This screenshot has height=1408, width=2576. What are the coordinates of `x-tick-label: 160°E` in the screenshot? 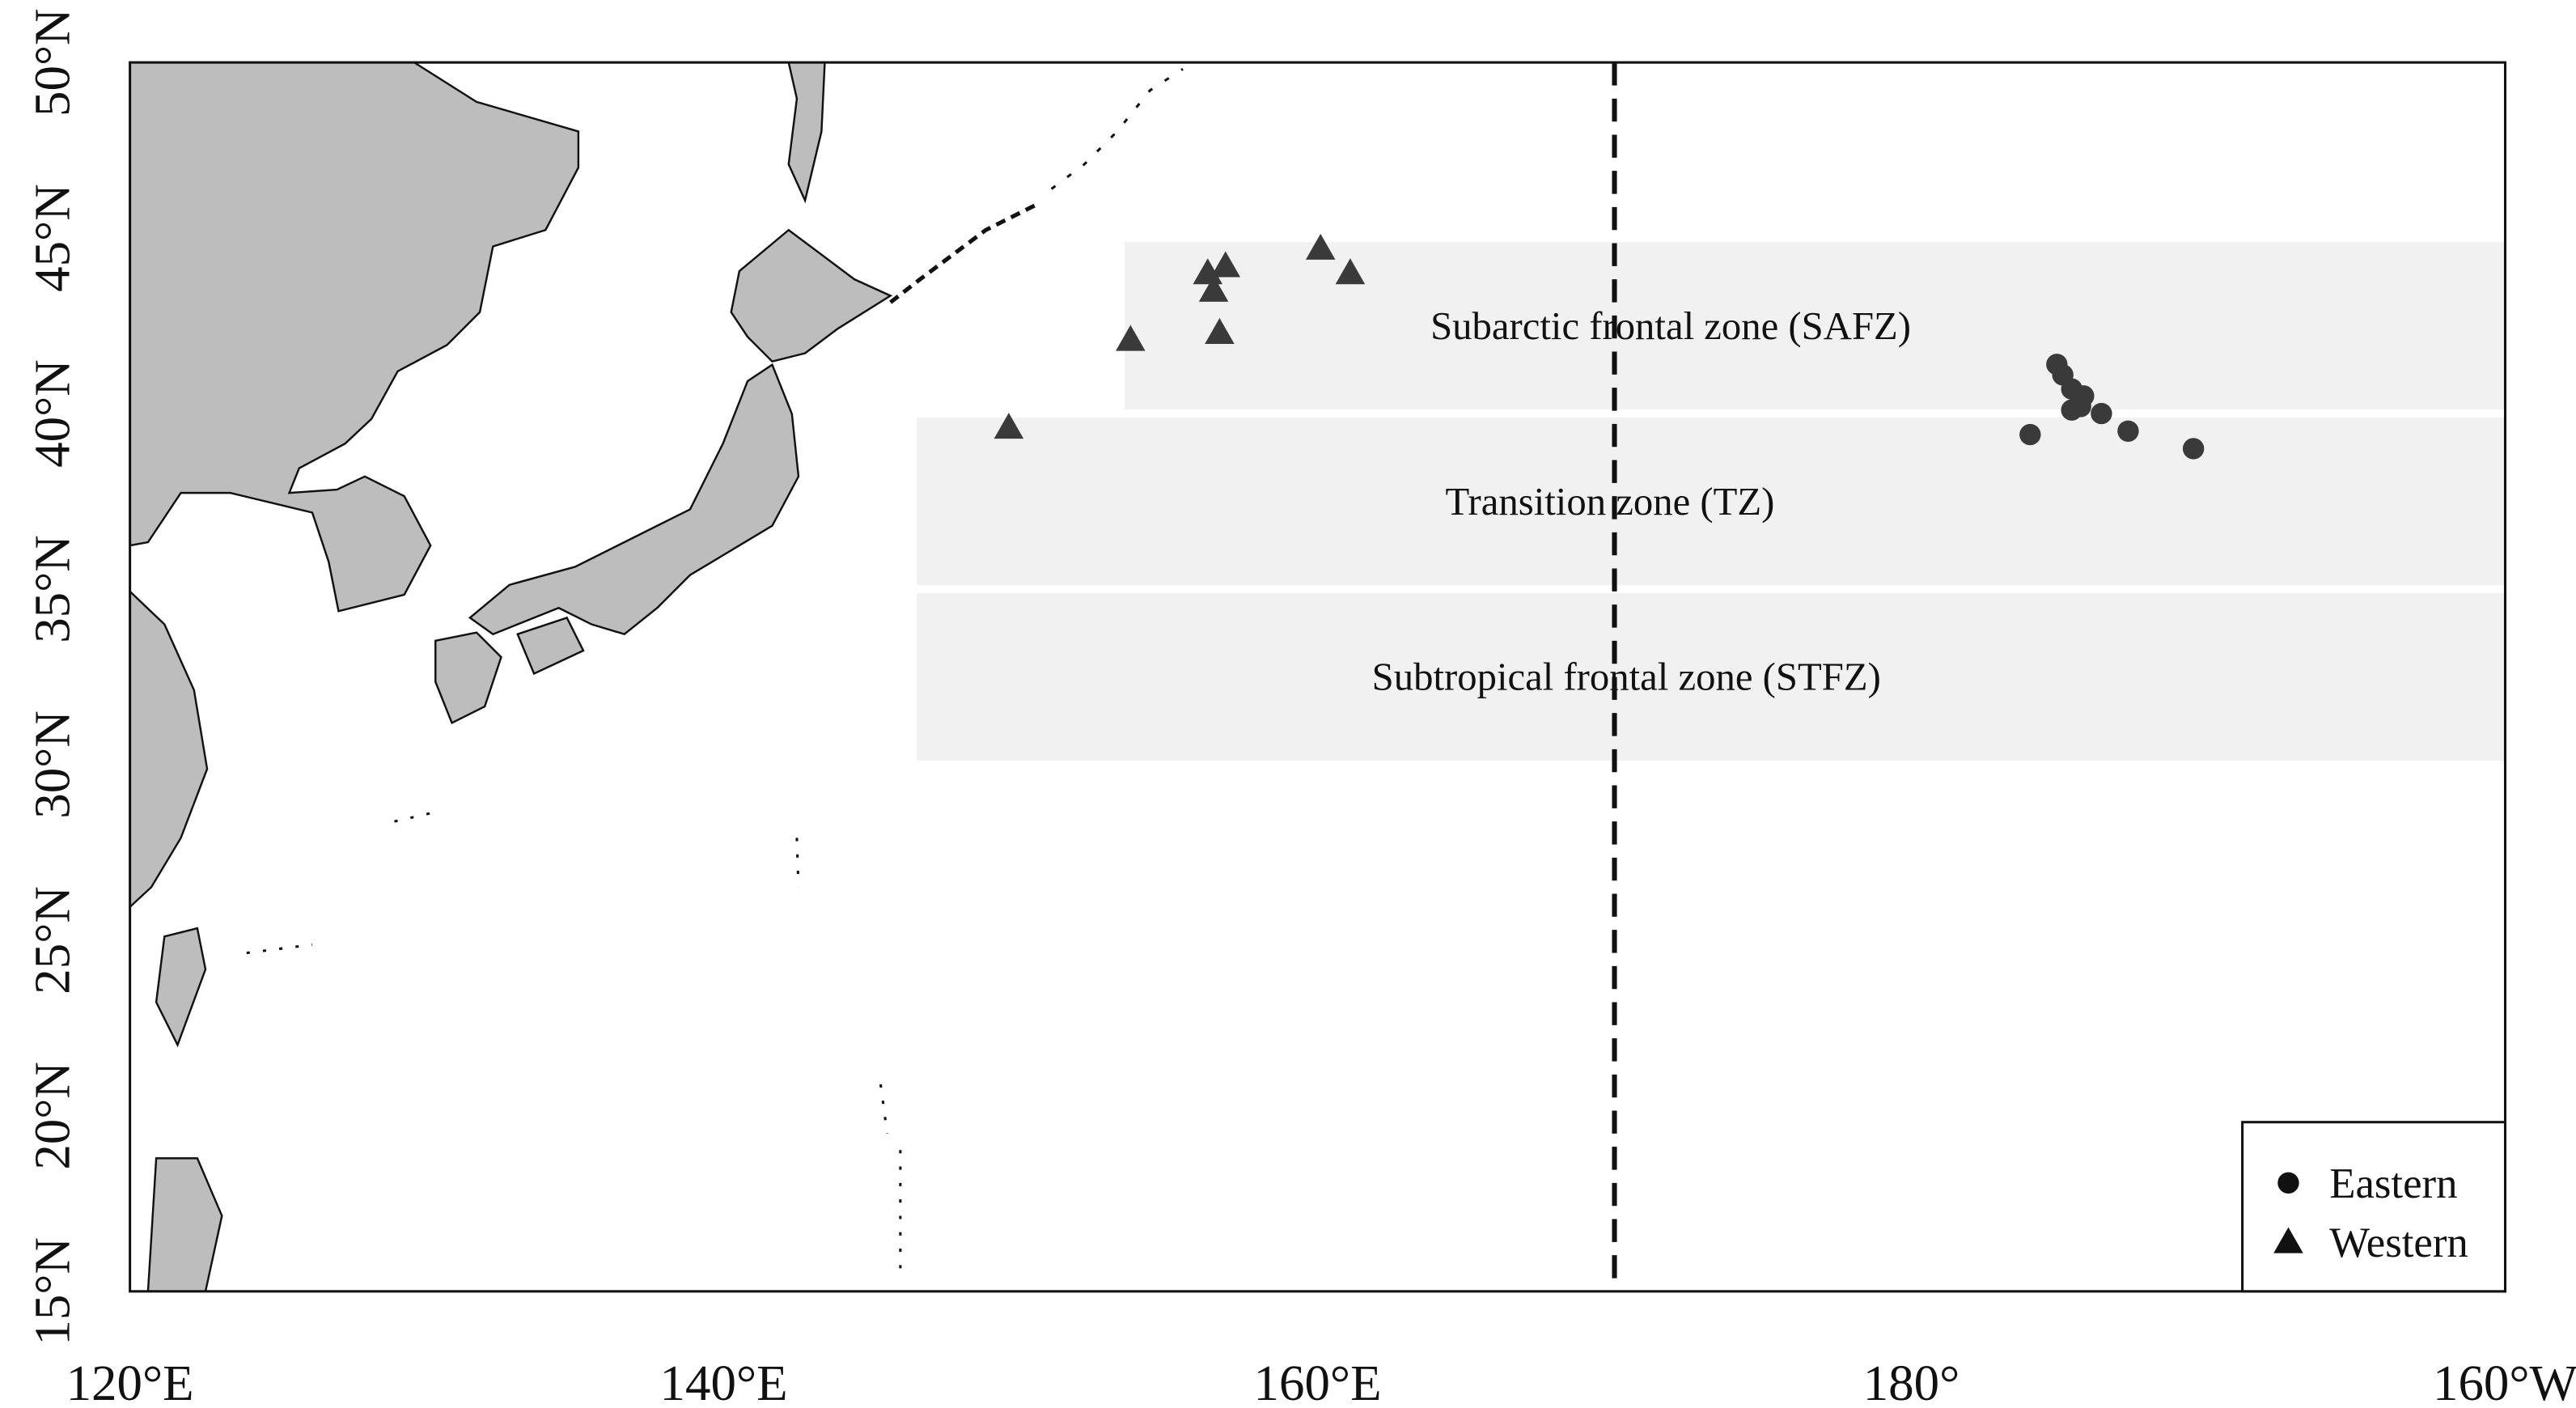 It's located at (1318, 1381).